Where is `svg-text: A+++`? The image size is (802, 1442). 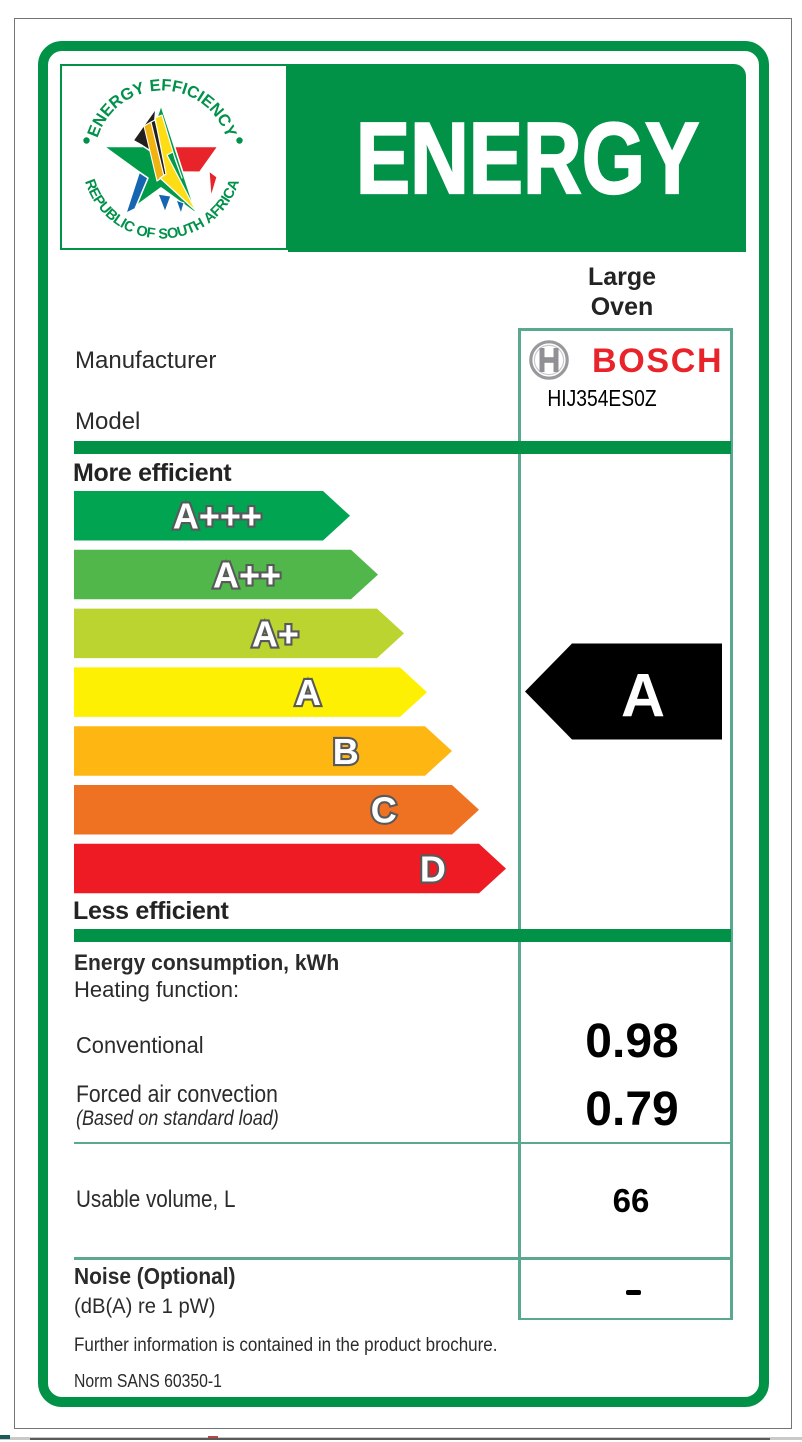
svg-text: A+++ is located at coordinates (217, 516).